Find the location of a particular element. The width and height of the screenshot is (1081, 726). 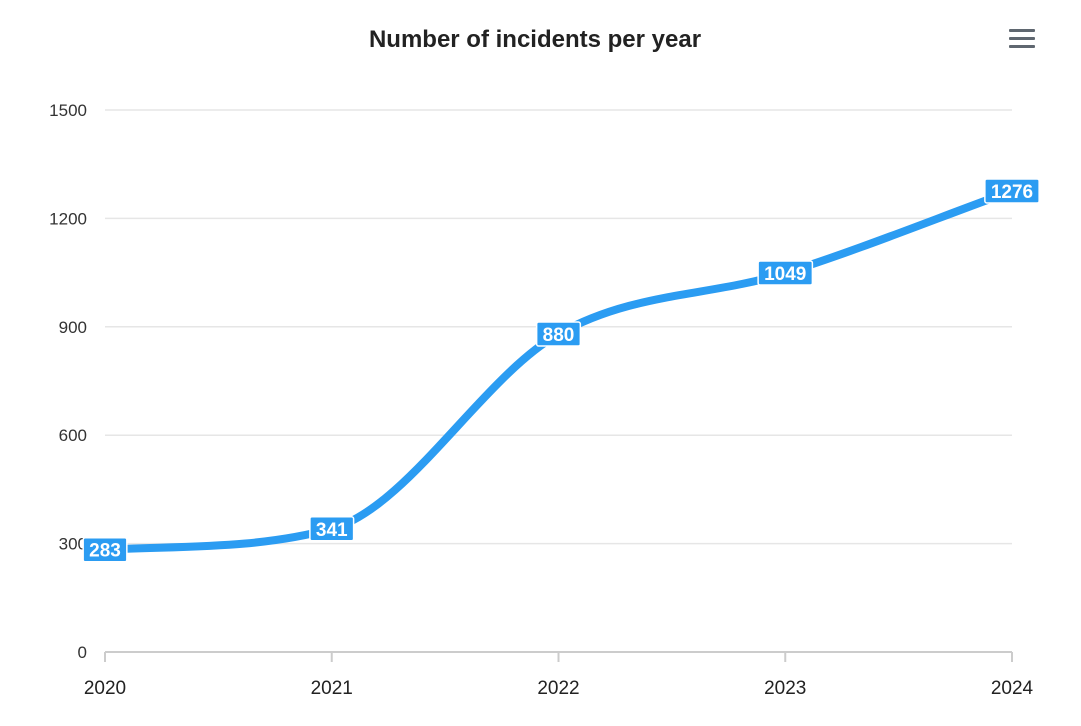

data-label-text: 1276 is located at coordinates (1012, 192).